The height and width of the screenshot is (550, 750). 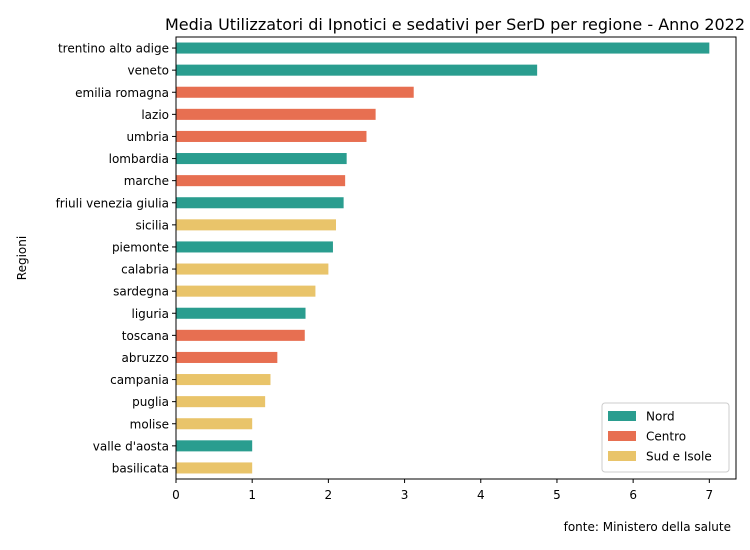 What do you see at coordinates (405, 495) in the screenshot?
I see `x-tick-label: 3` at bounding box center [405, 495].